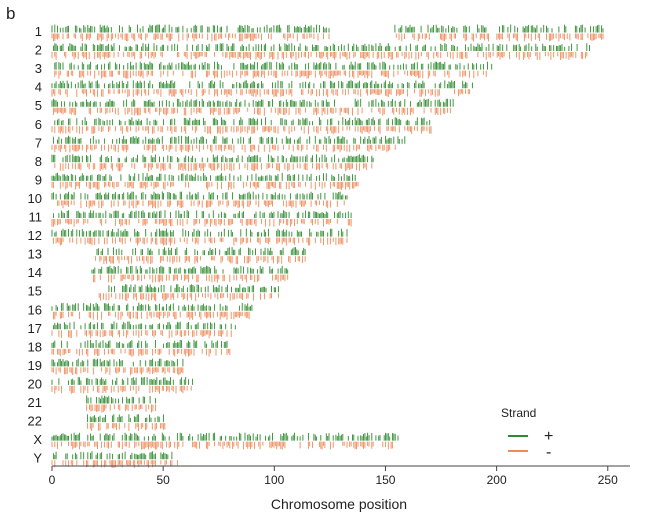 This screenshot has height=515, width=656. I want to click on x-tick-label: 100, so click(274, 480).